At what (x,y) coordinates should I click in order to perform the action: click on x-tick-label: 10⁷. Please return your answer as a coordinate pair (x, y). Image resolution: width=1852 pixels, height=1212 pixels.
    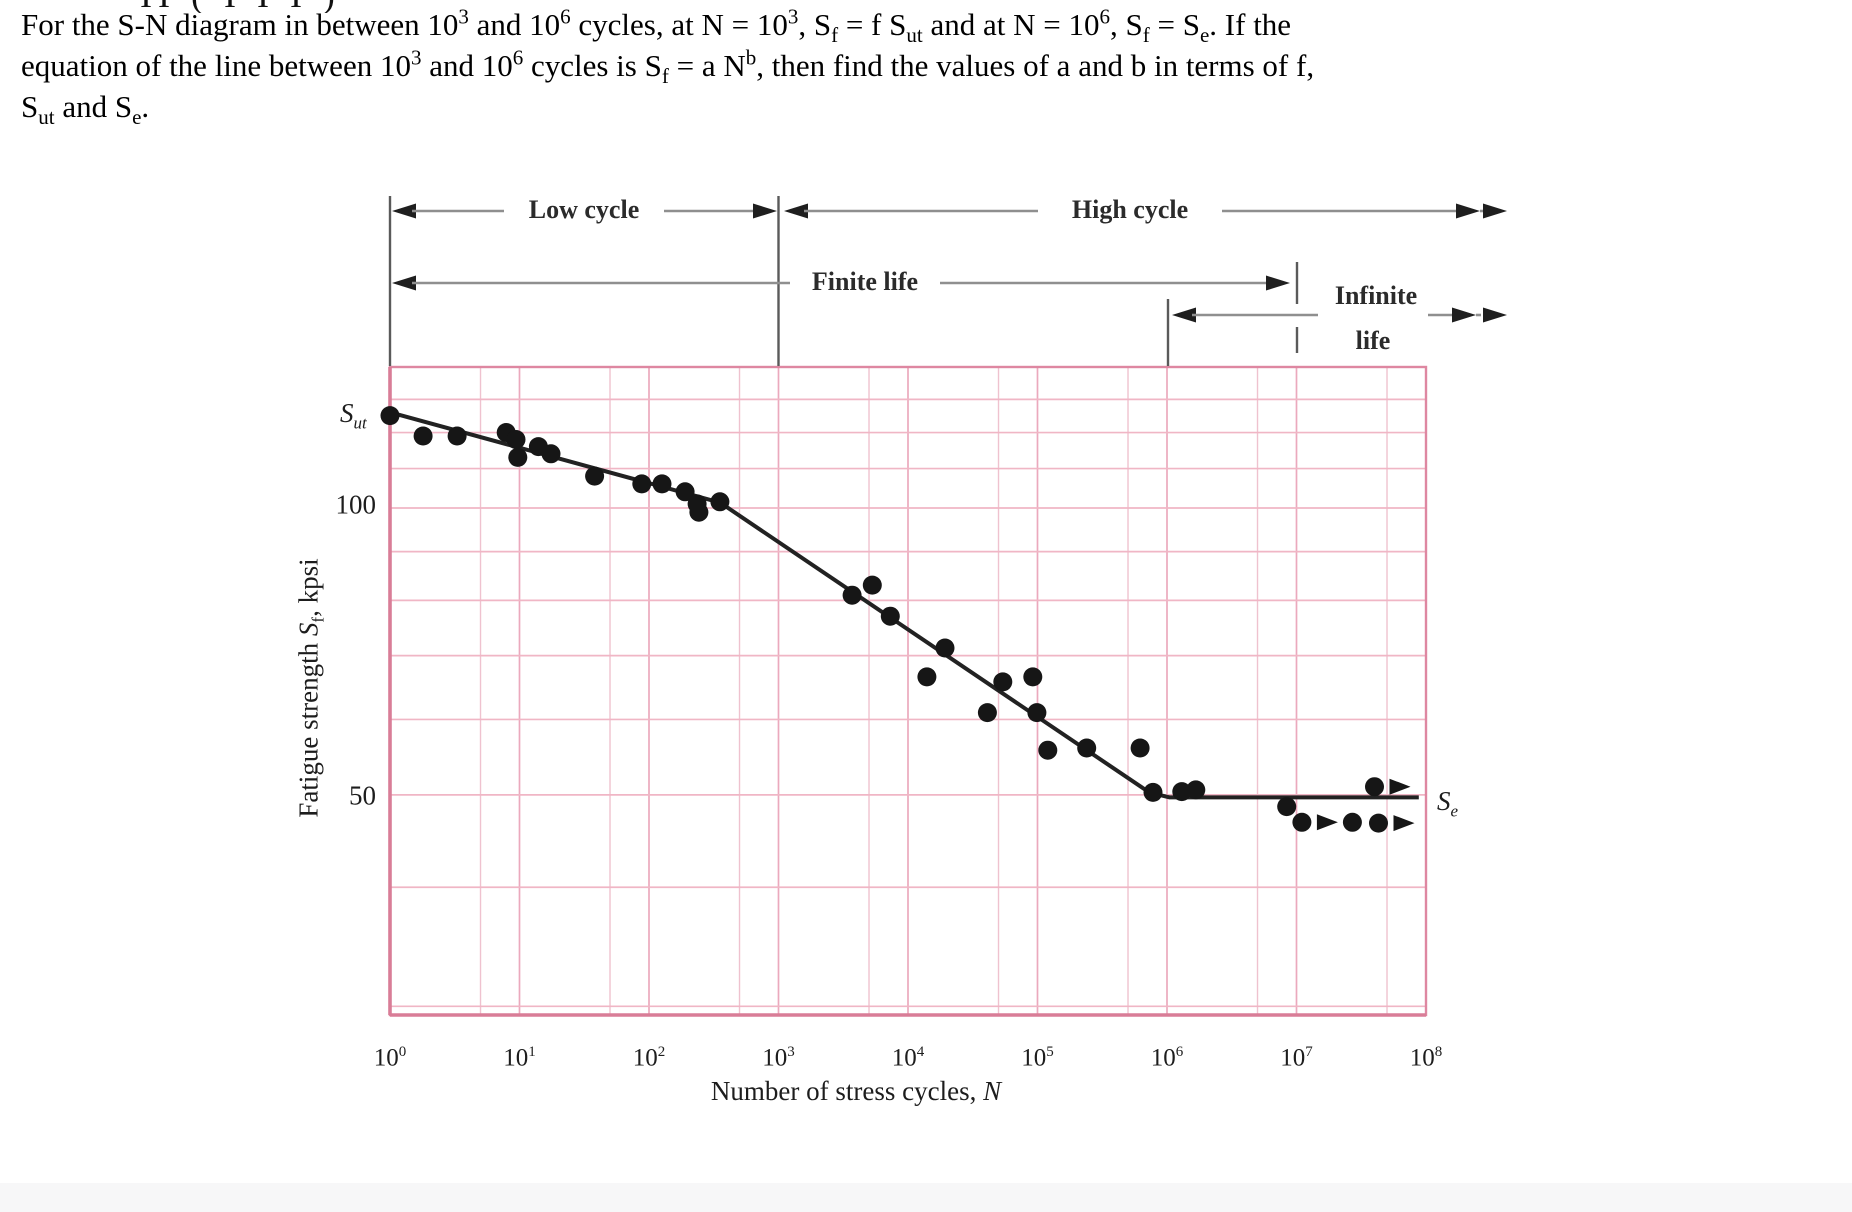
    Looking at the image, I should click on (1296, 1058).